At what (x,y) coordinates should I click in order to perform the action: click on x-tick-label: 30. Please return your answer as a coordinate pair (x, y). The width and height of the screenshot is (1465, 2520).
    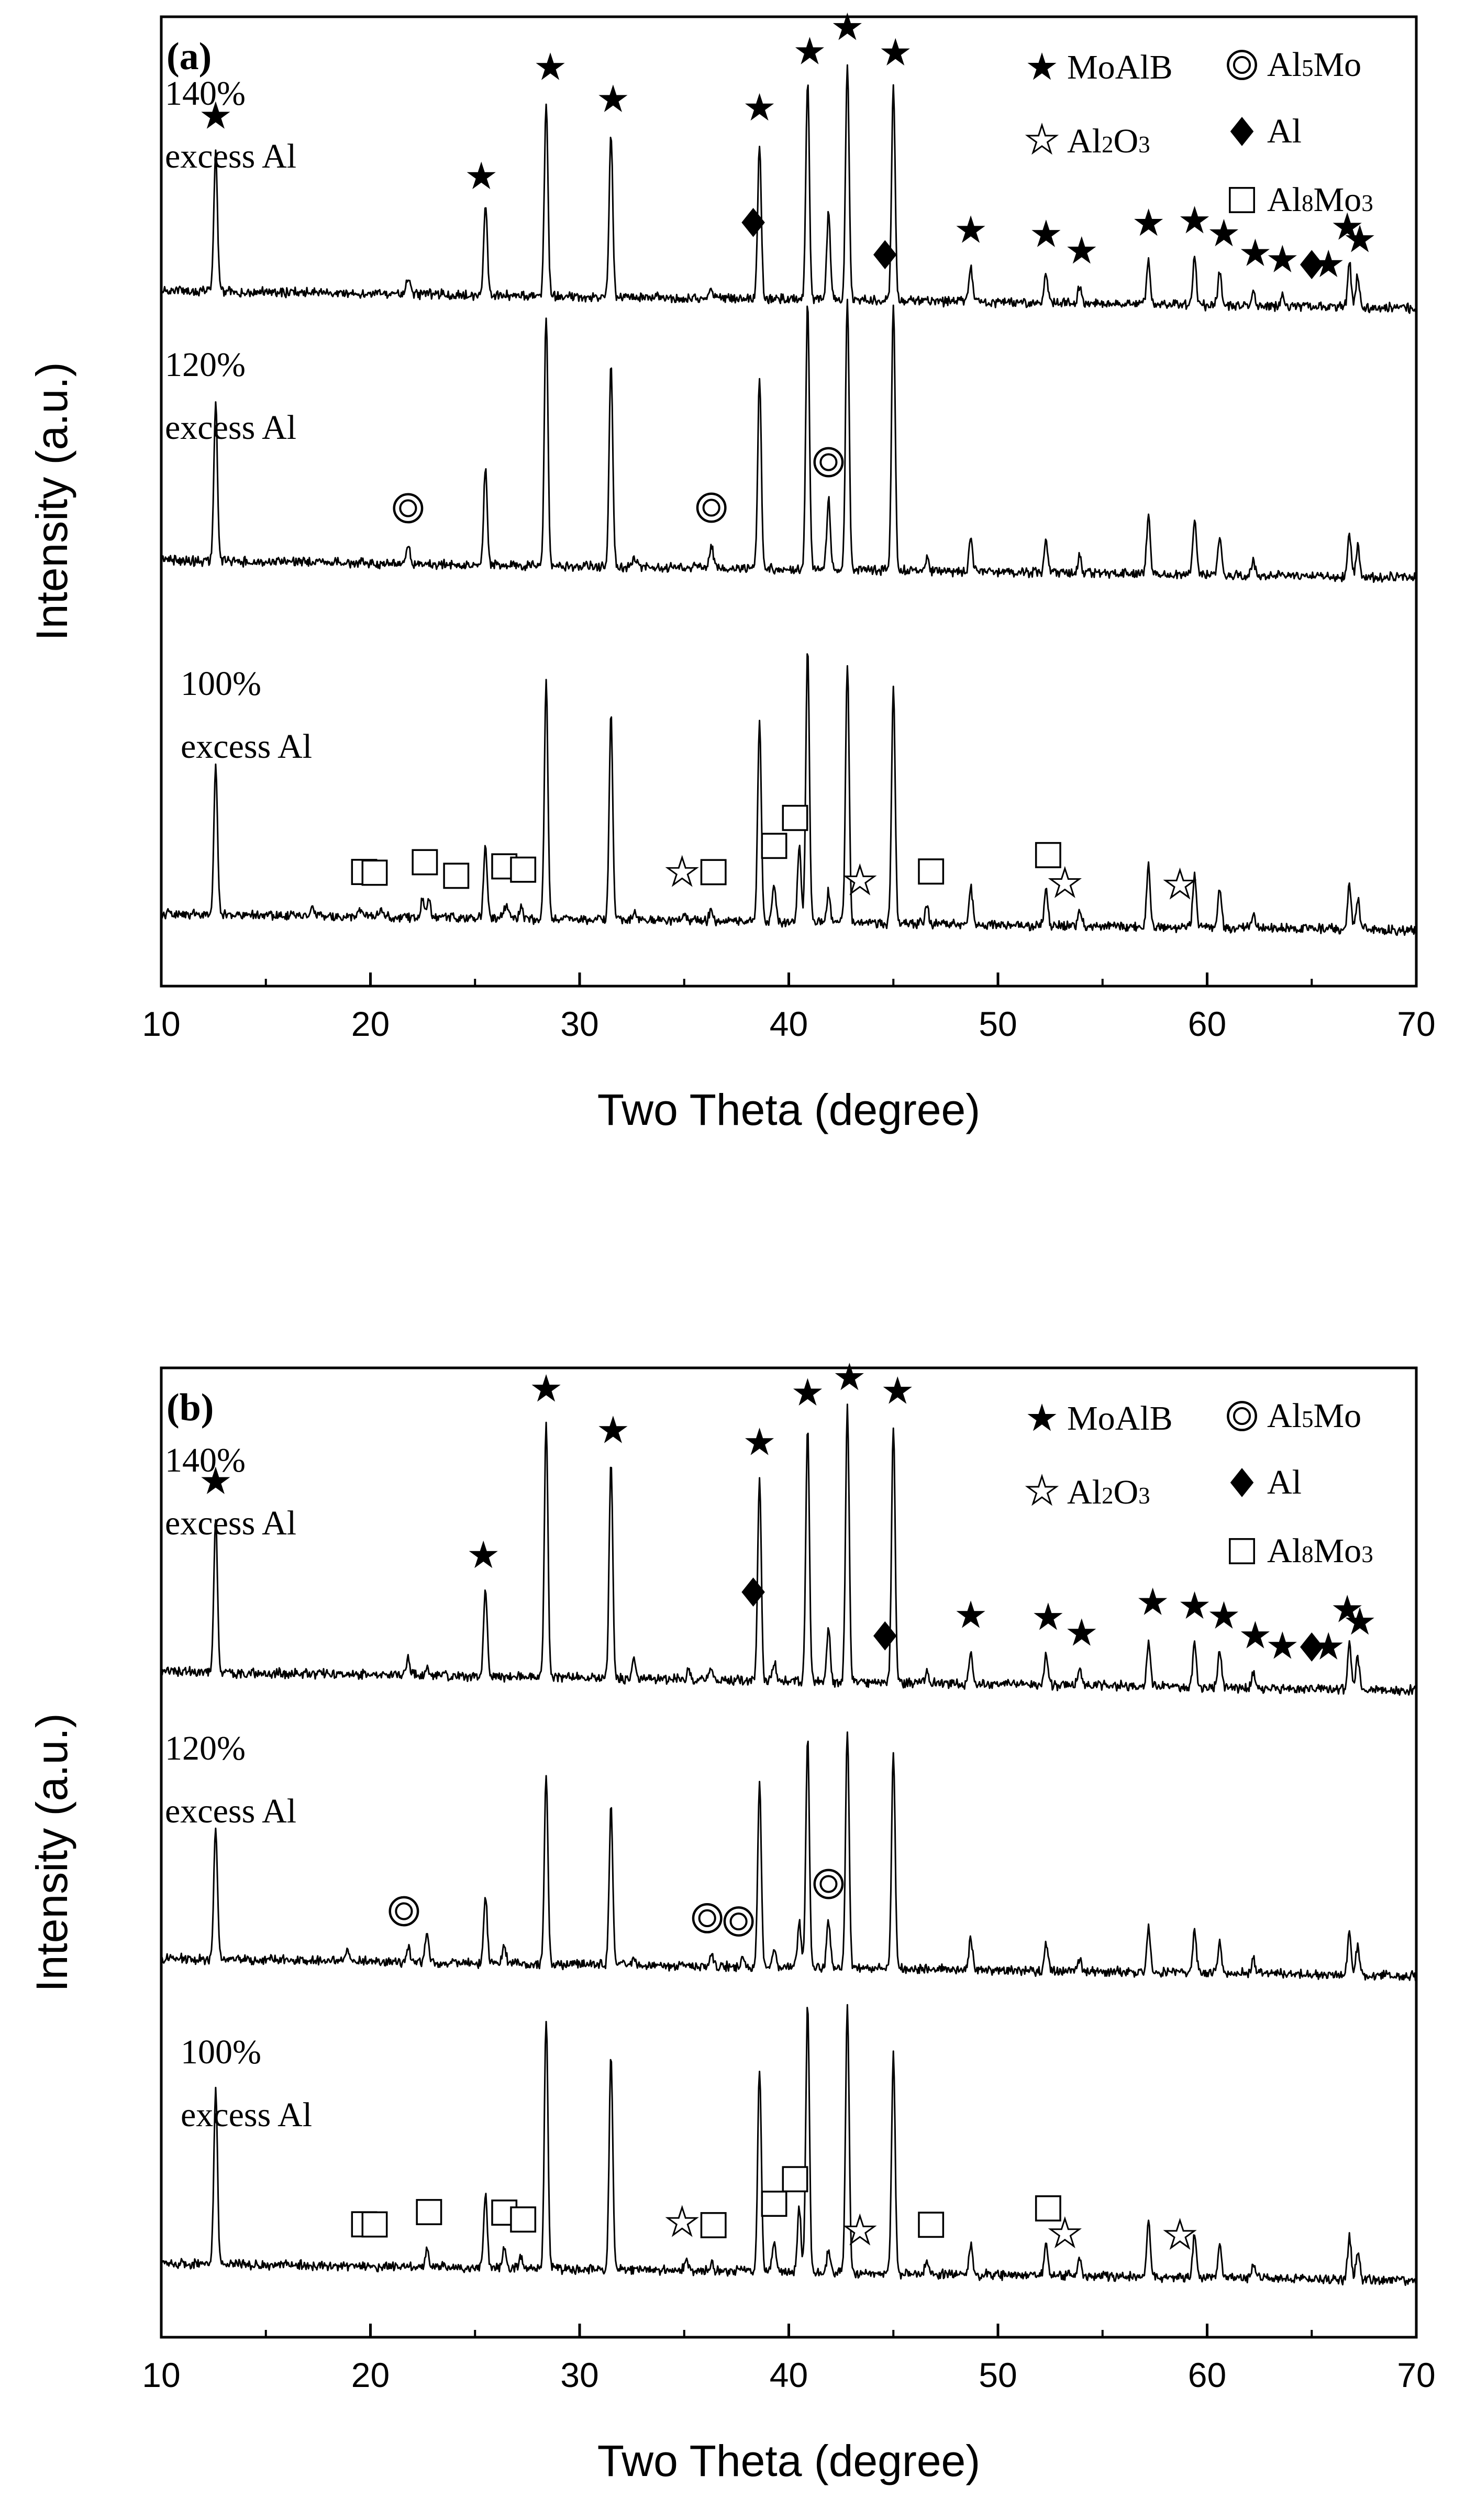
    Looking at the image, I should click on (579, 1024).